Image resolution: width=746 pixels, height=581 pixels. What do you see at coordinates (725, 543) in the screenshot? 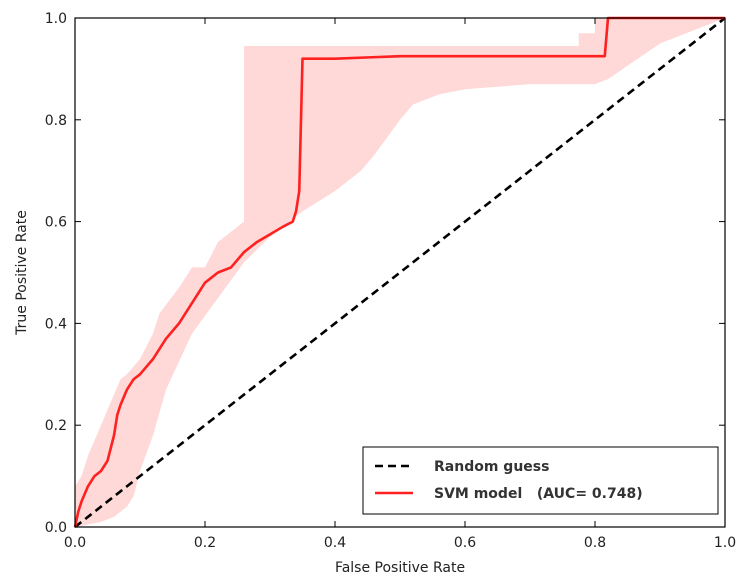
I see `x-tick-label: 1.0` at bounding box center [725, 543].